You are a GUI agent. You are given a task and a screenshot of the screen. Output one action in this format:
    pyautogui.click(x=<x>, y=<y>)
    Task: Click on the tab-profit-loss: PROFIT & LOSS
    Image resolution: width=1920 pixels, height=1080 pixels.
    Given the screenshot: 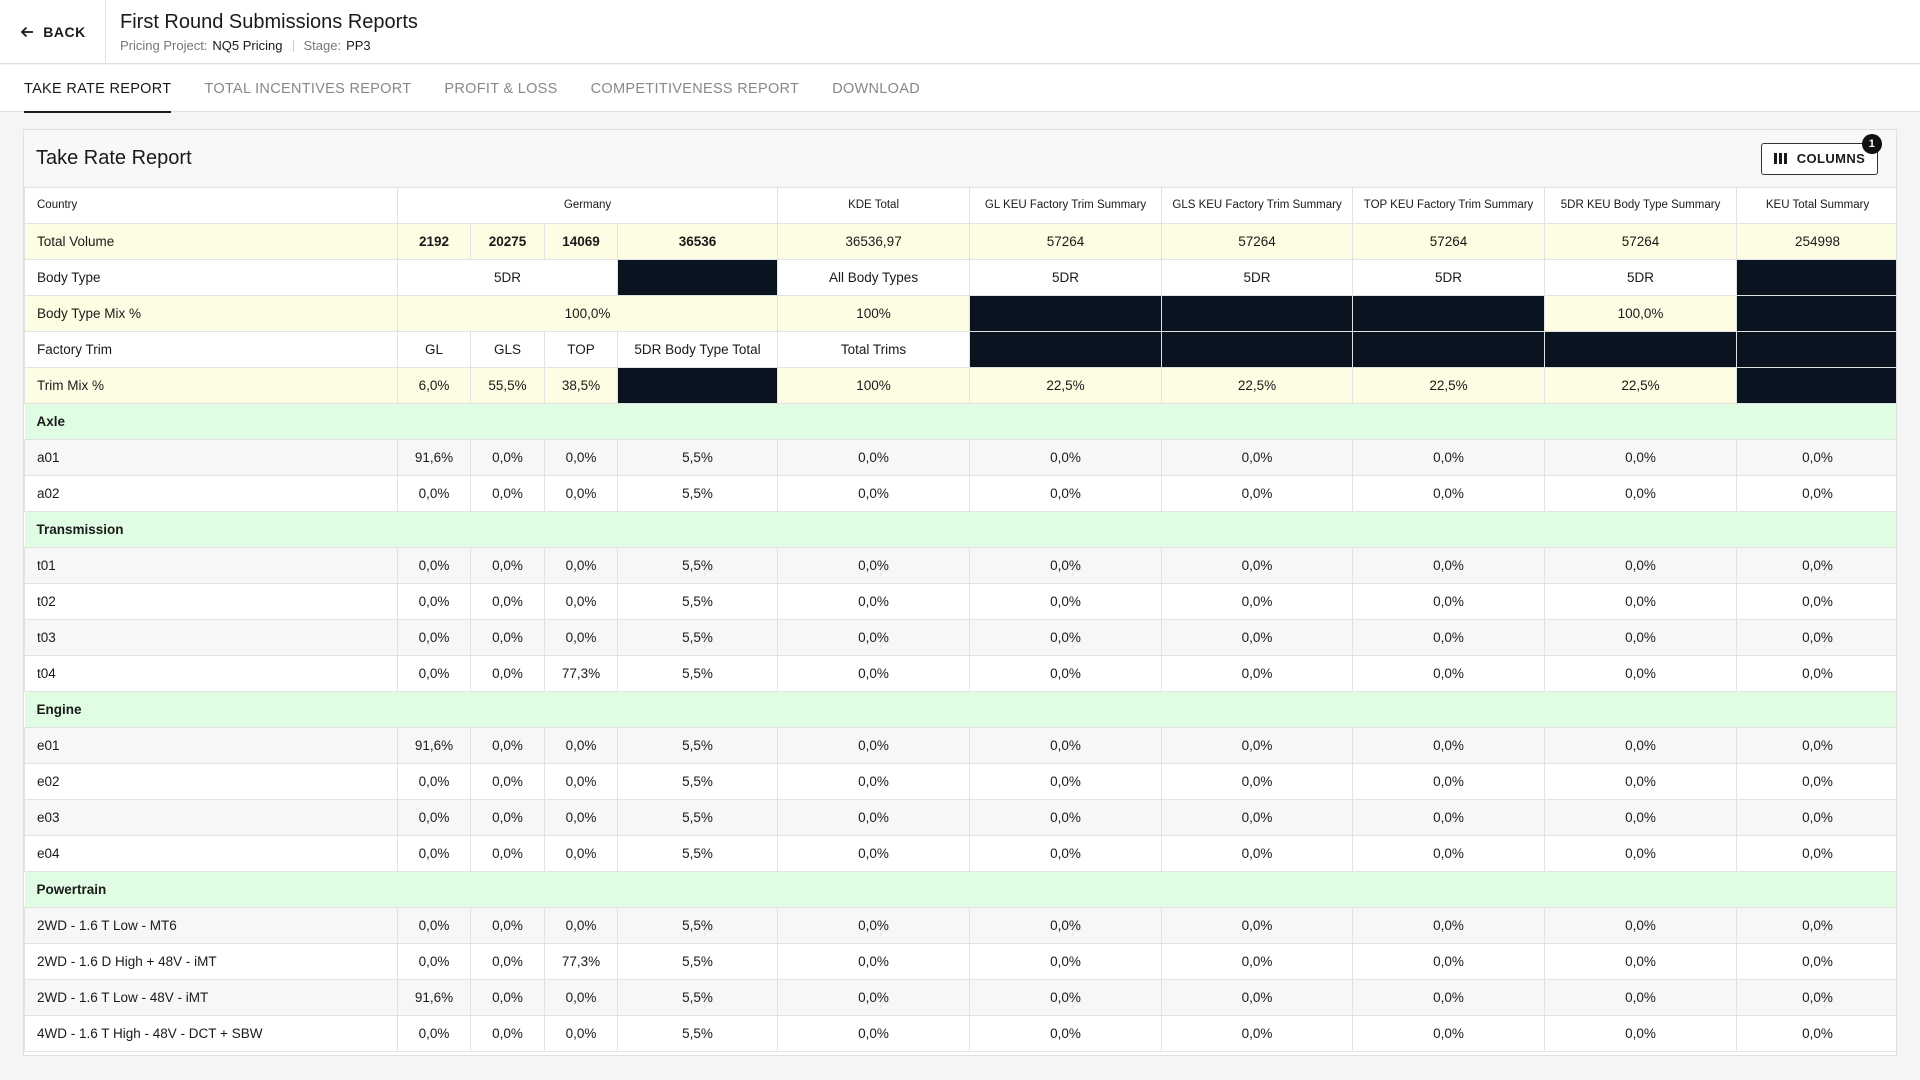 What is the action you would take?
    pyautogui.click(x=501, y=88)
    